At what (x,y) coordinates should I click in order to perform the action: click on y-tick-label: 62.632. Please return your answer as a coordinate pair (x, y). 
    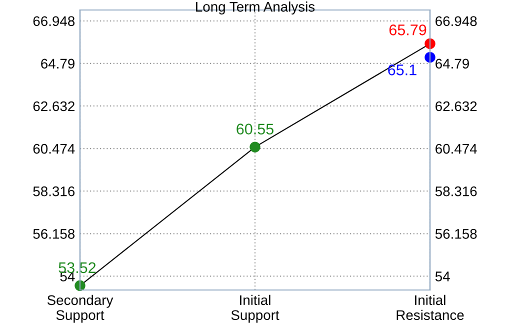
    Looking at the image, I should click on (53, 106).